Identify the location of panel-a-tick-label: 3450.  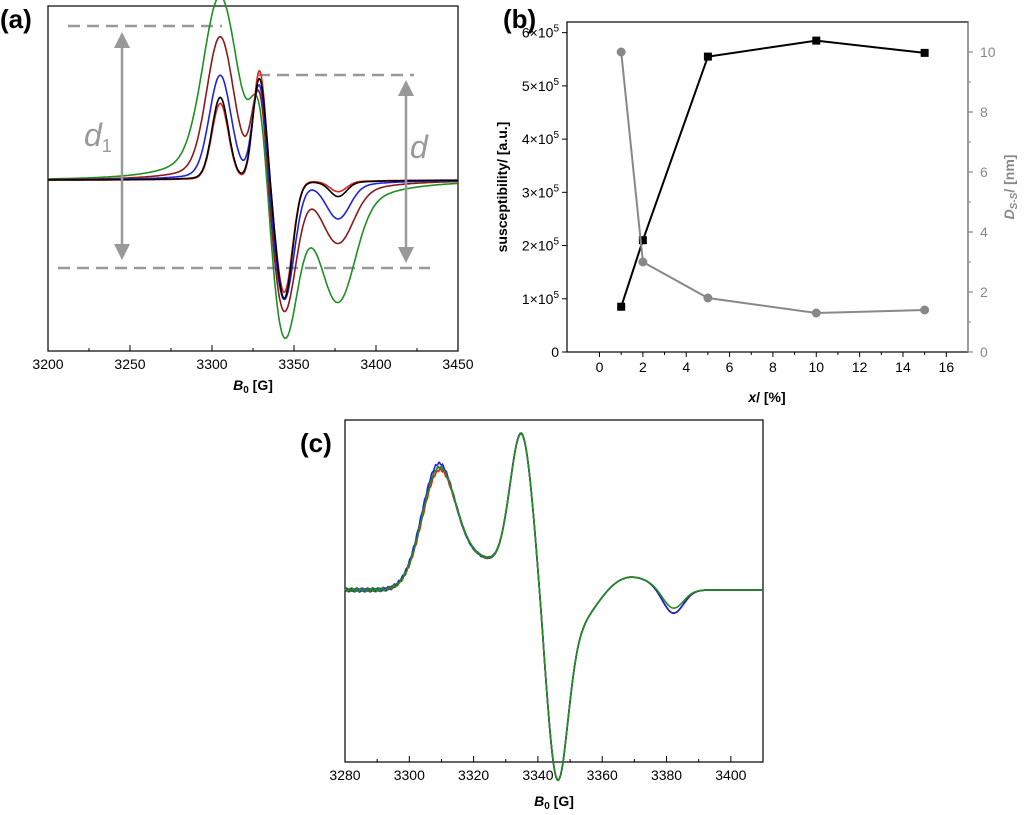
(457, 364).